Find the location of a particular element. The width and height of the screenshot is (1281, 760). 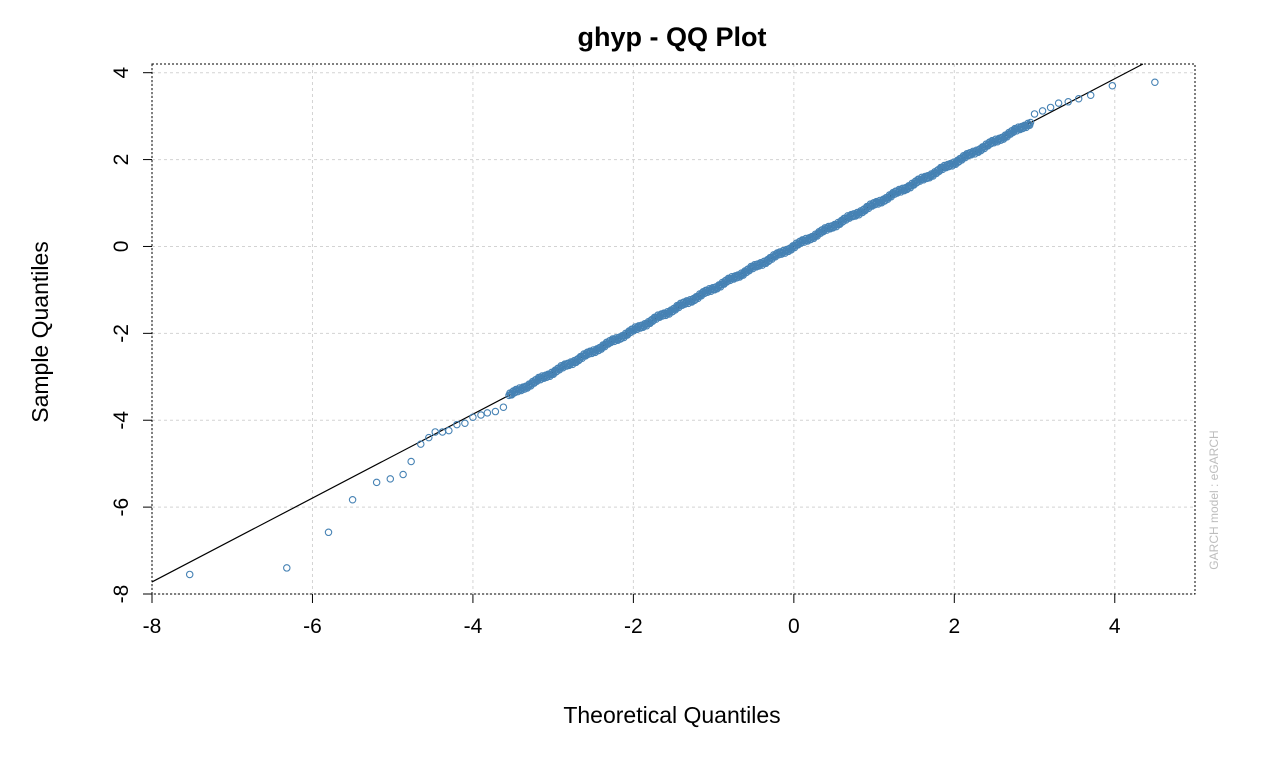

y-tick-label: -2 is located at coordinates (121, 333).